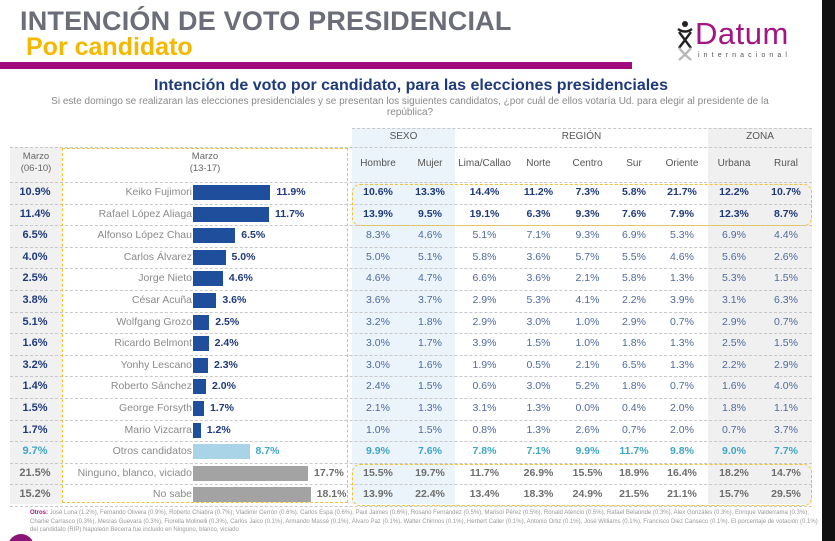 Image resolution: width=835 pixels, height=541 pixels. Describe the element at coordinates (35, 256) in the screenshot. I see `previous-value: 4.0%` at that location.